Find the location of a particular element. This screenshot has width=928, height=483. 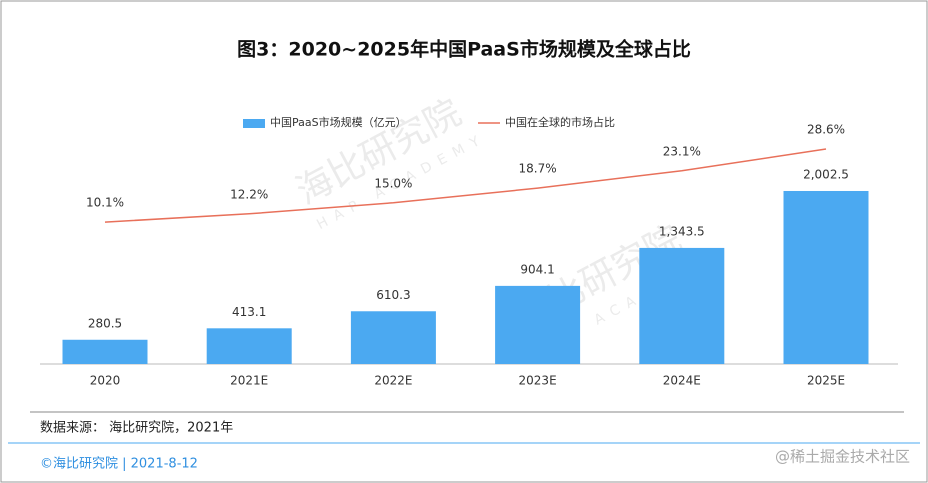

data-label: 10.1% is located at coordinates (105, 203).